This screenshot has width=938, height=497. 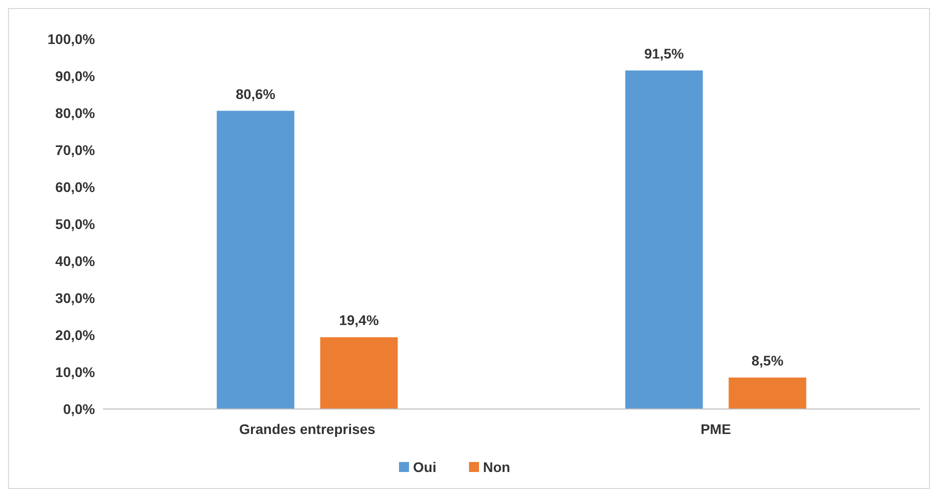 I want to click on x-tick-label: PME, so click(x=715, y=429).